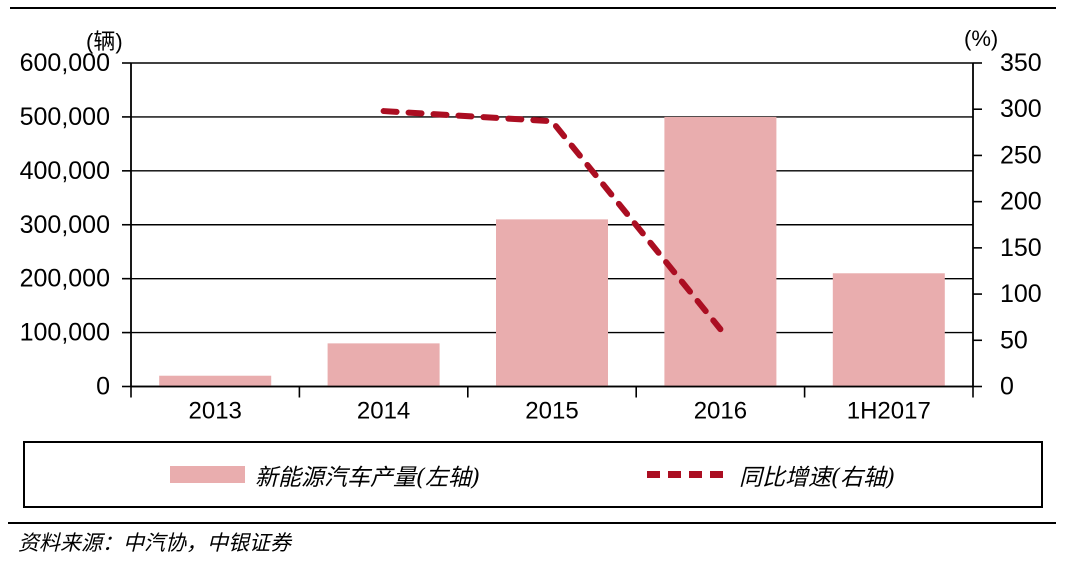 Image resolution: width=1065 pixels, height=566 pixels. Describe the element at coordinates (65, 225) in the screenshot. I see `left-axis-tick-label: 300,000` at that location.